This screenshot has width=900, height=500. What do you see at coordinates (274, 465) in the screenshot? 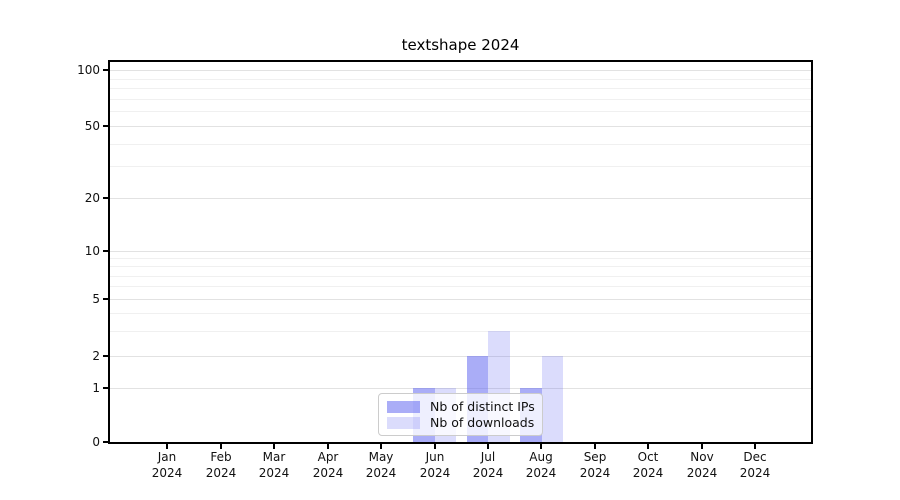
I see `x-tick-label: Mar 2024` at bounding box center [274, 465].